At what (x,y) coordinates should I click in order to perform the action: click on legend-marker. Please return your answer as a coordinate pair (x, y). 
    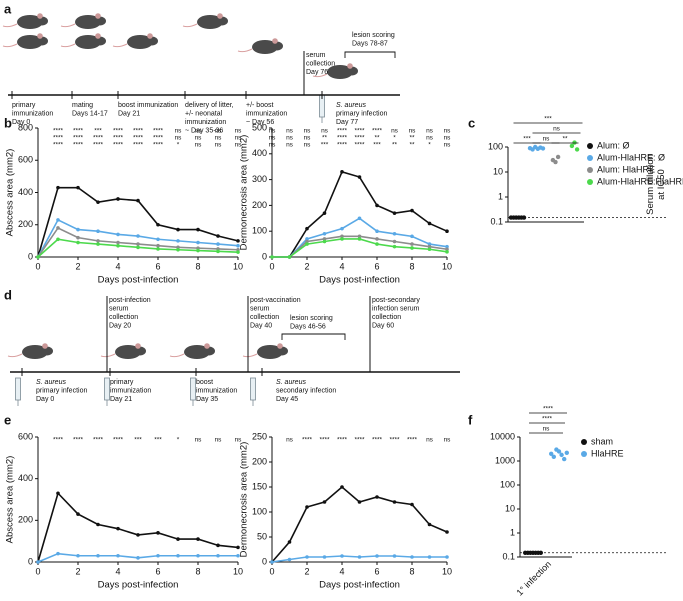
    Looking at the image, I should click on (584, 442).